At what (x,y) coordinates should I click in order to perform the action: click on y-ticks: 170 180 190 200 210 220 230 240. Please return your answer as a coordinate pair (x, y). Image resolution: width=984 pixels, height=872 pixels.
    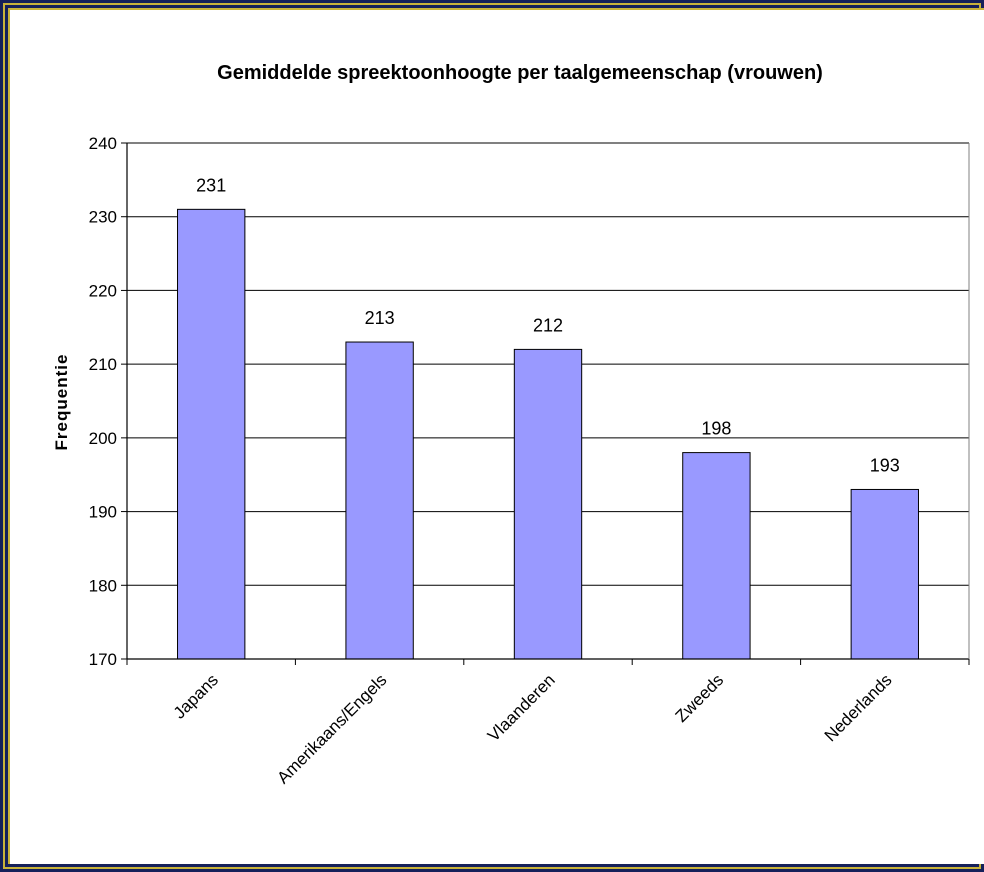
    Looking at the image, I should click on (108, 401).